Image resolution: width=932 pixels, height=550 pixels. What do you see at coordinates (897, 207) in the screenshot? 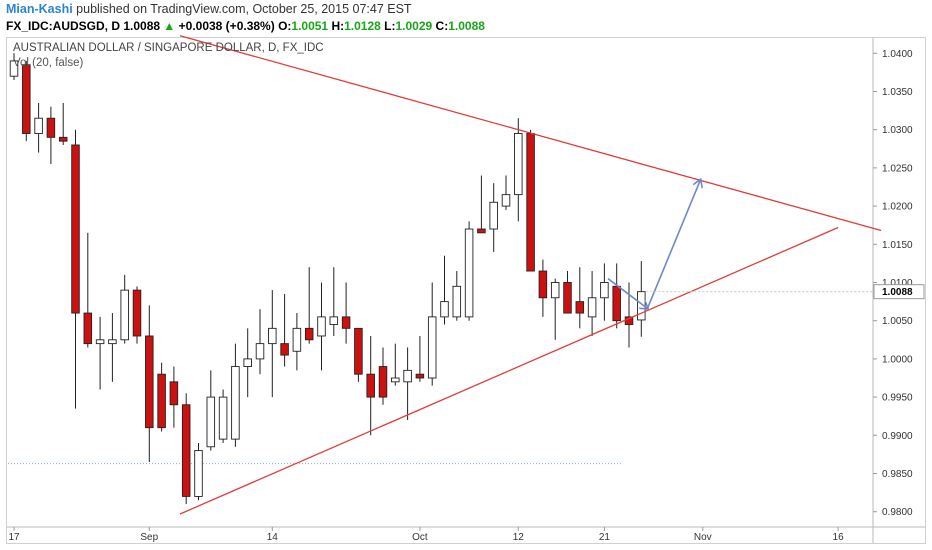
I see `price-tick-label: 1.0200` at bounding box center [897, 207].